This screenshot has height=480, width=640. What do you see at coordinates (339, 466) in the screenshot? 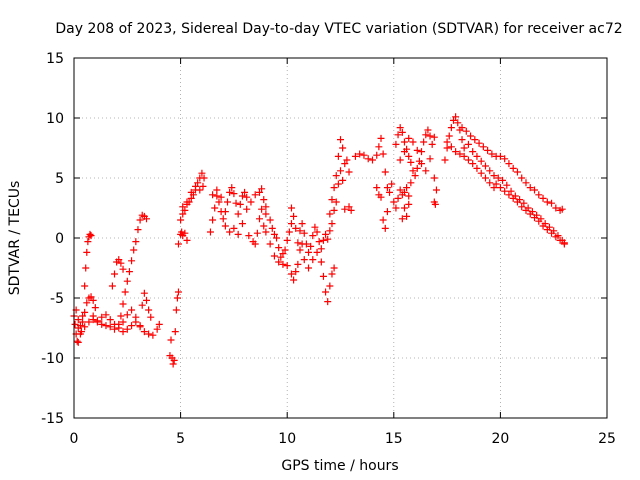
I see `x-axis-label: GPS time / hours` at bounding box center [339, 466].